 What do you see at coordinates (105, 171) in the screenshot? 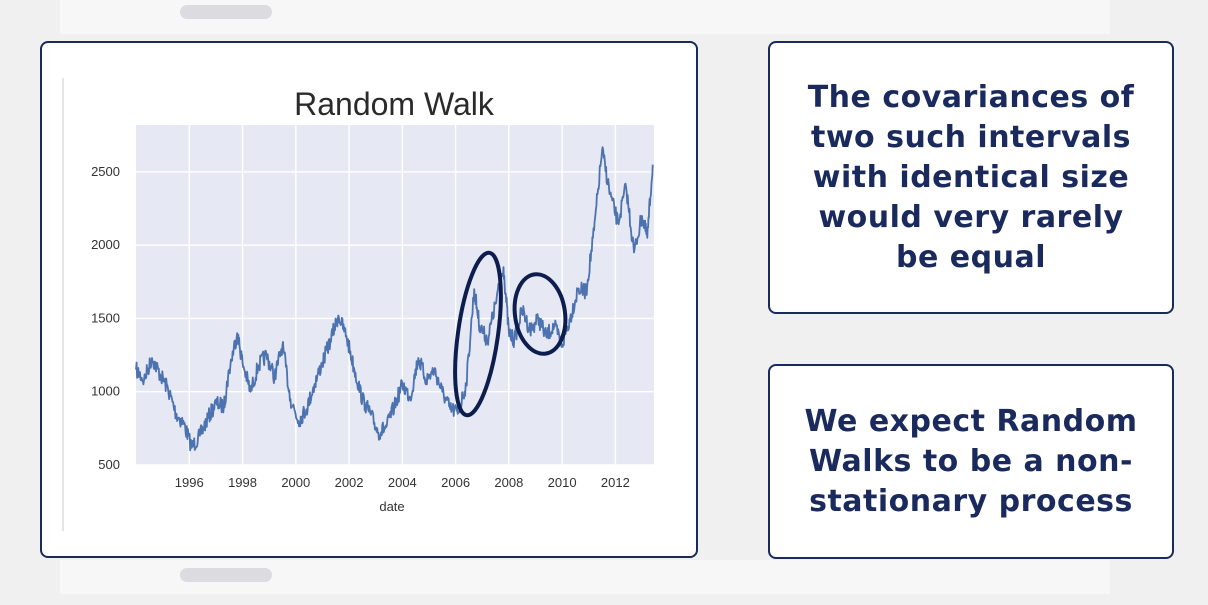
I see `y-tick-label: 2500` at bounding box center [105, 171].